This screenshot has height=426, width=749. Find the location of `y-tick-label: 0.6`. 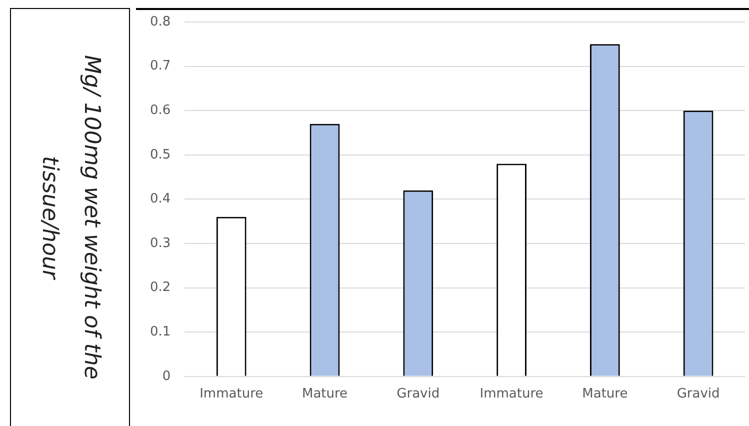

y-tick-label: 0.6 is located at coordinates (160, 110).